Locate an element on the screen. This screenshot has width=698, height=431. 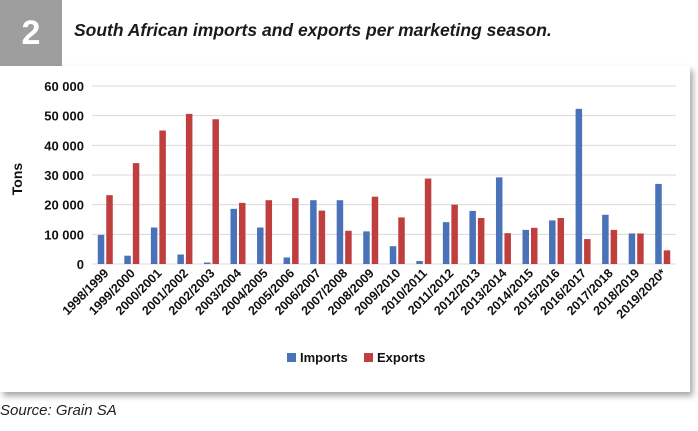
bar-imports-2015-2016 is located at coordinates (552, 242).